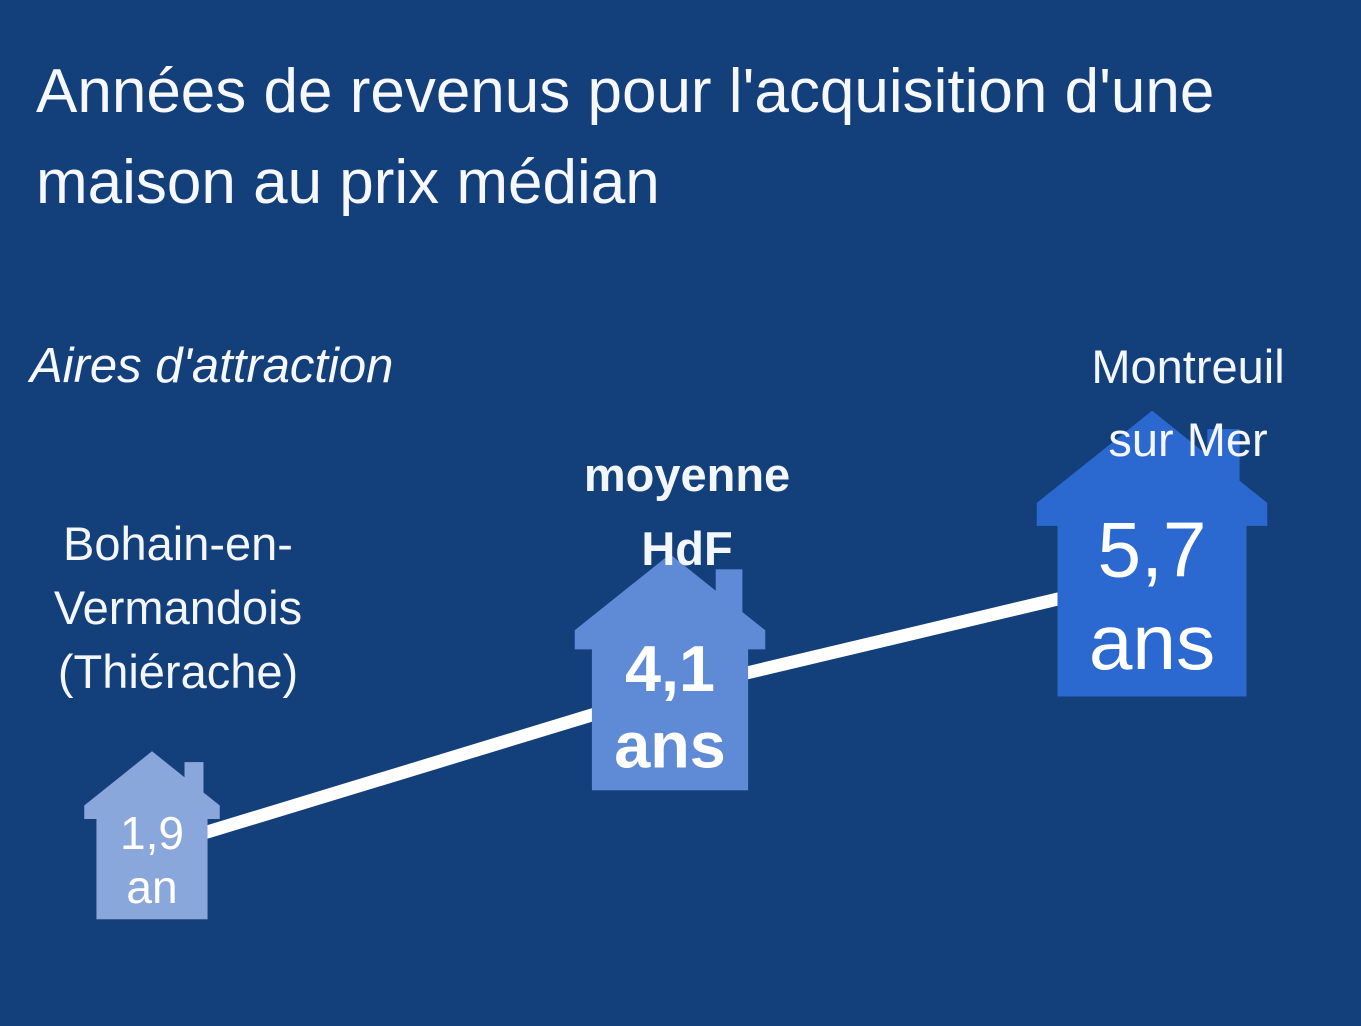  What do you see at coordinates (686, 548) in the screenshot?
I see `category-label-line: HdF` at bounding box center [686, 548].